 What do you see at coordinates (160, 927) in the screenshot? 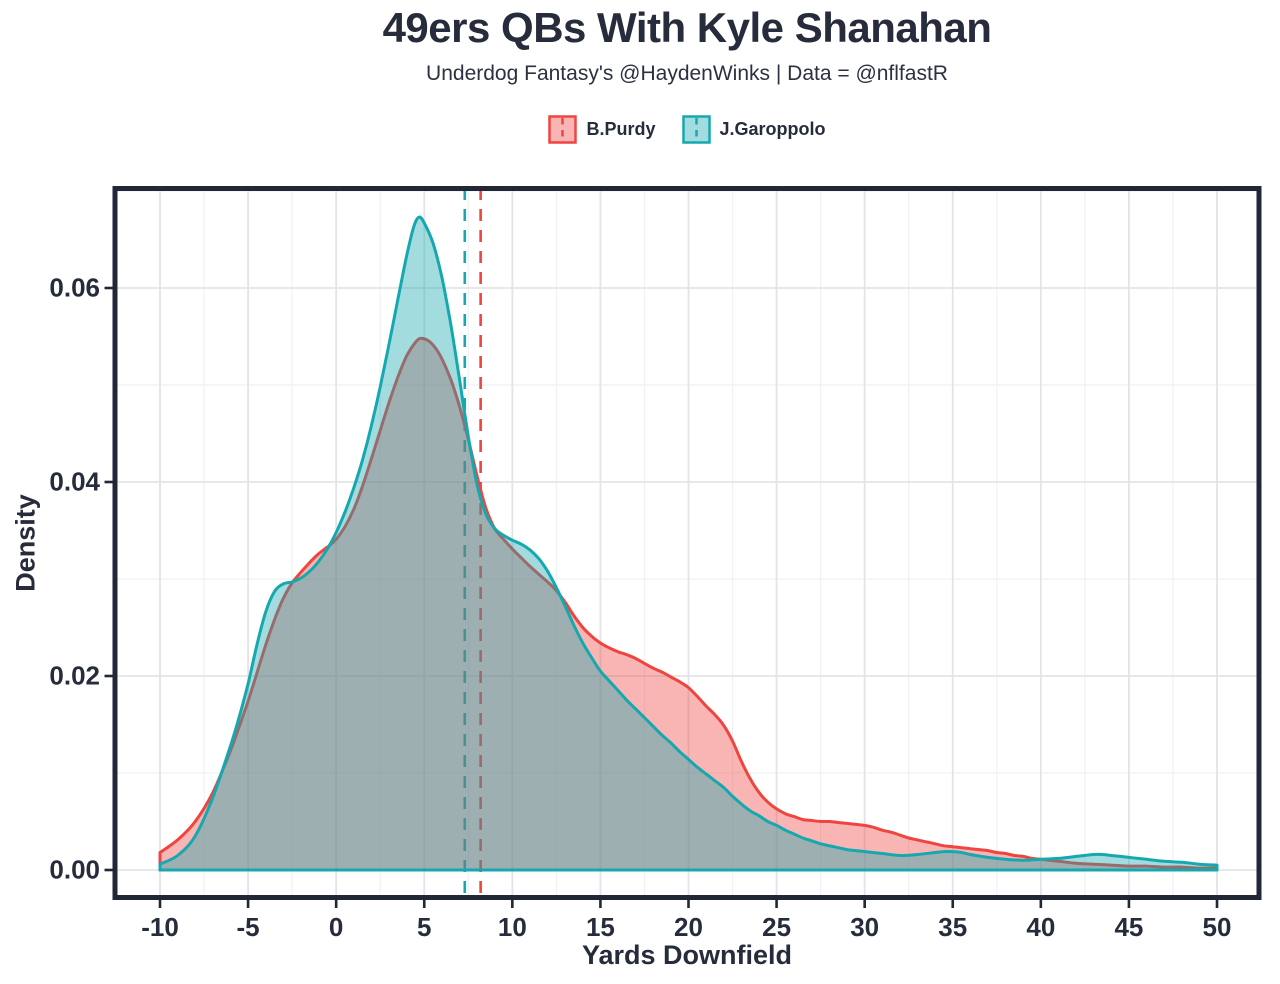
I see `x-tick-label: -10` at bounding box center [160, 927].